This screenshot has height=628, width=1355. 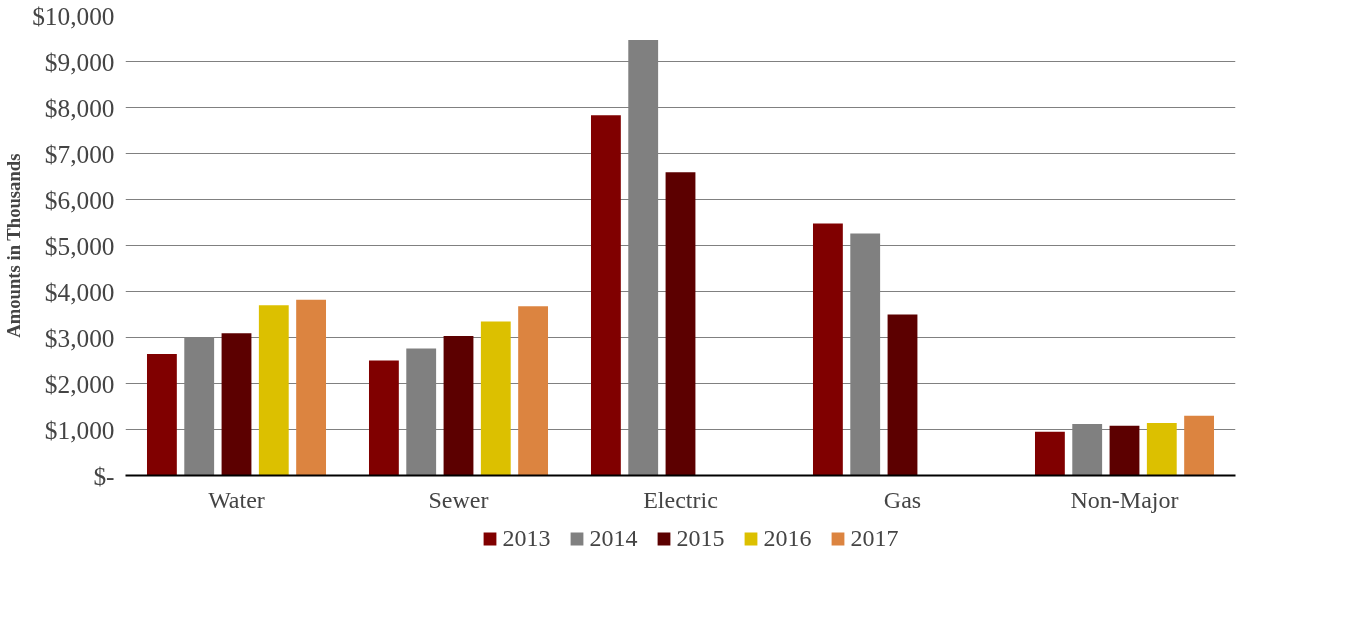 I want to click on y-tick-label: $10,000, so click(x=73, y=15).